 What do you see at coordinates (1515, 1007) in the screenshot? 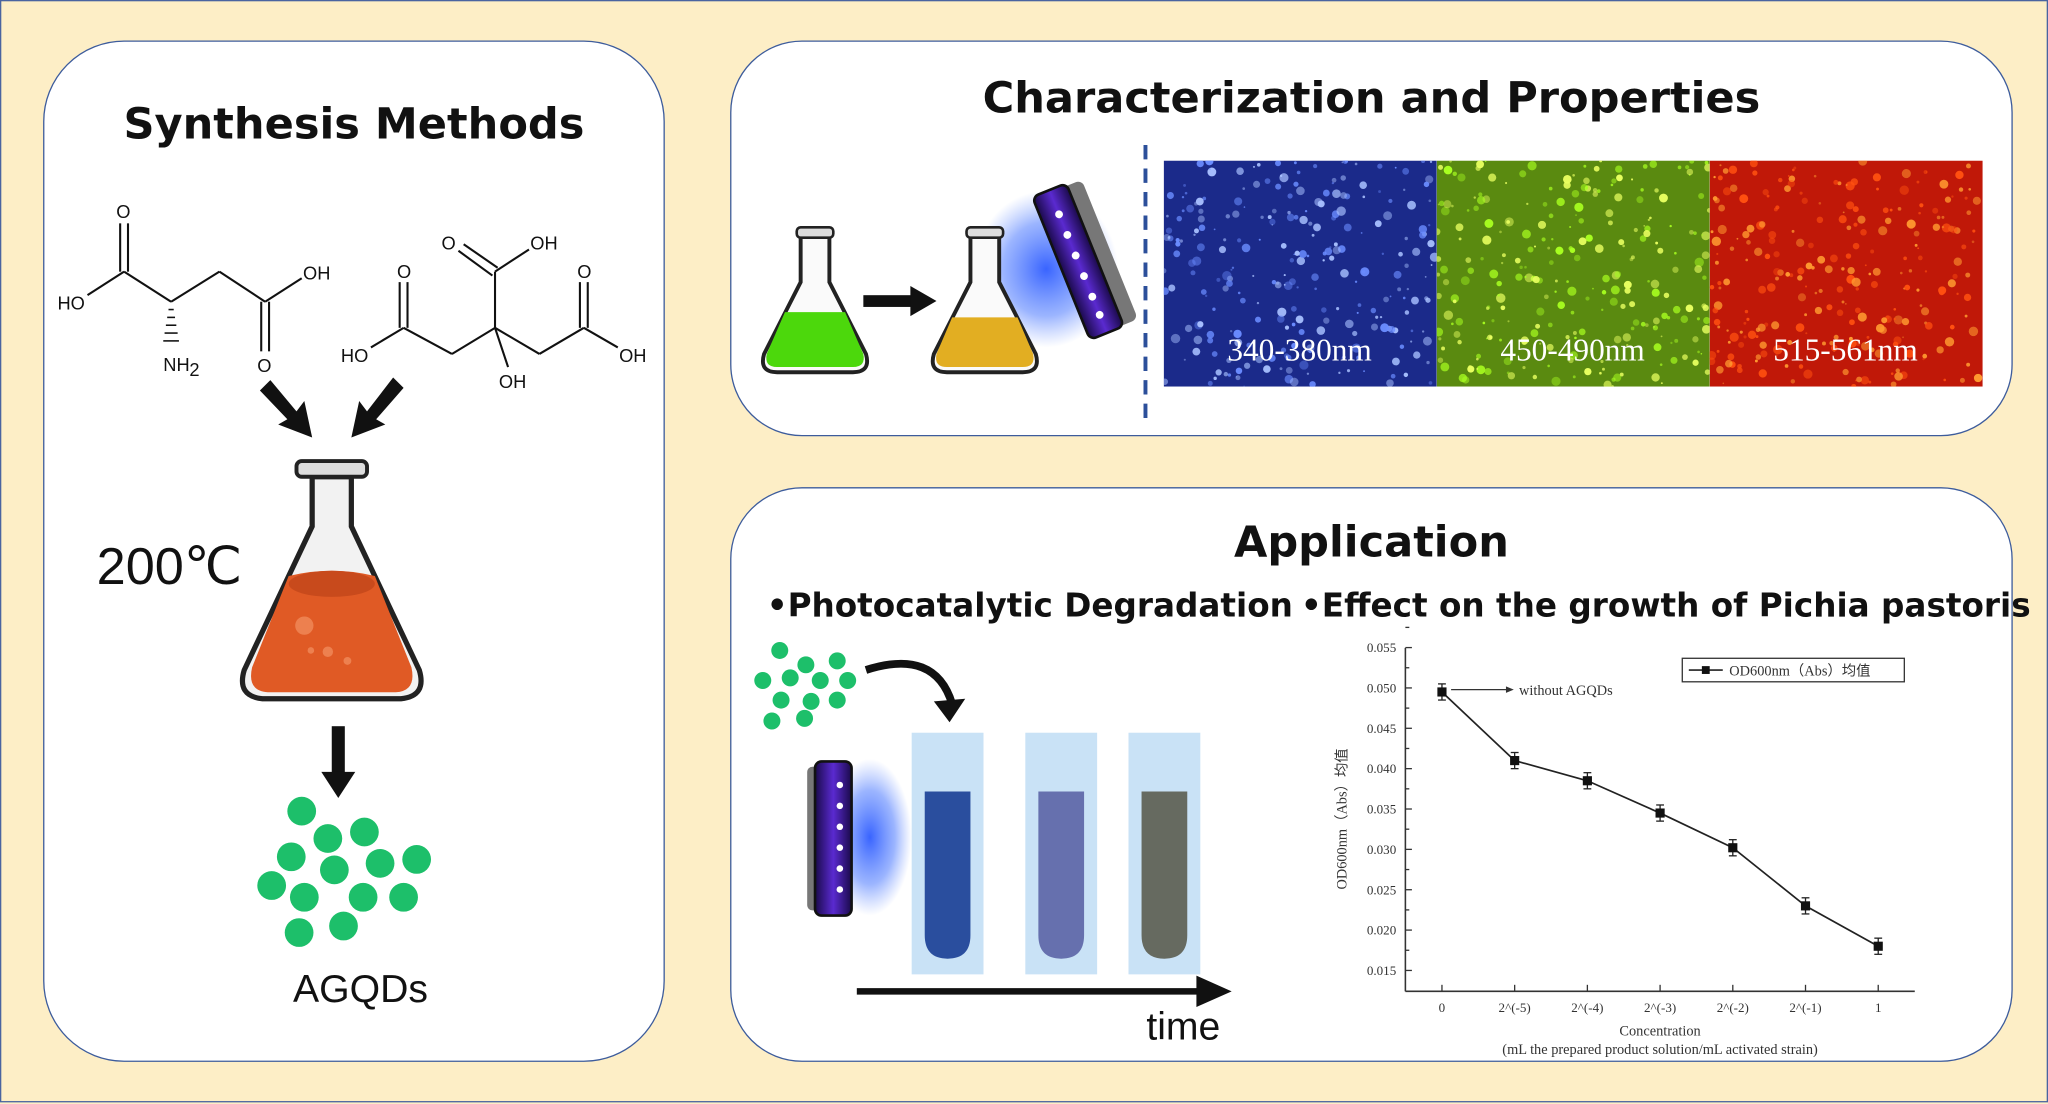
I see `x-tick-label: 2^(-5)` at bounding box center [1515, 1007].